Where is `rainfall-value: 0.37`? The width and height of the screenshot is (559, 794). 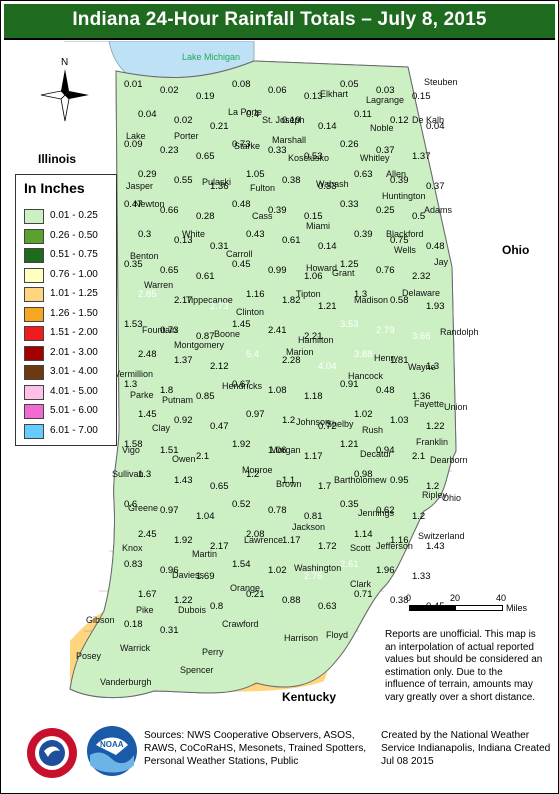
rainfall-value: 0.37 is located at coordinates (385, 150).